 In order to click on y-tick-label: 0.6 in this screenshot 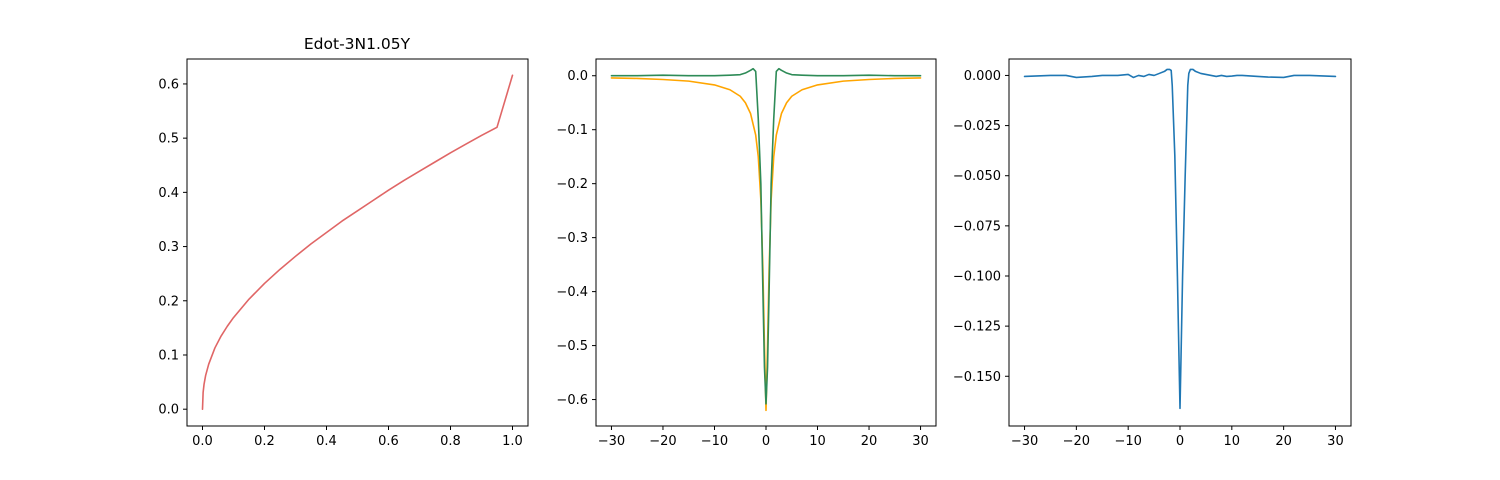, I will do `click(168, 84)`.